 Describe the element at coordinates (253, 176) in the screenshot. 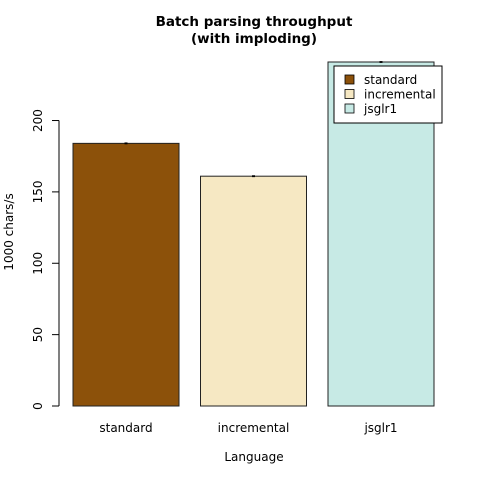

I see `error-bar-incremental` at that location.